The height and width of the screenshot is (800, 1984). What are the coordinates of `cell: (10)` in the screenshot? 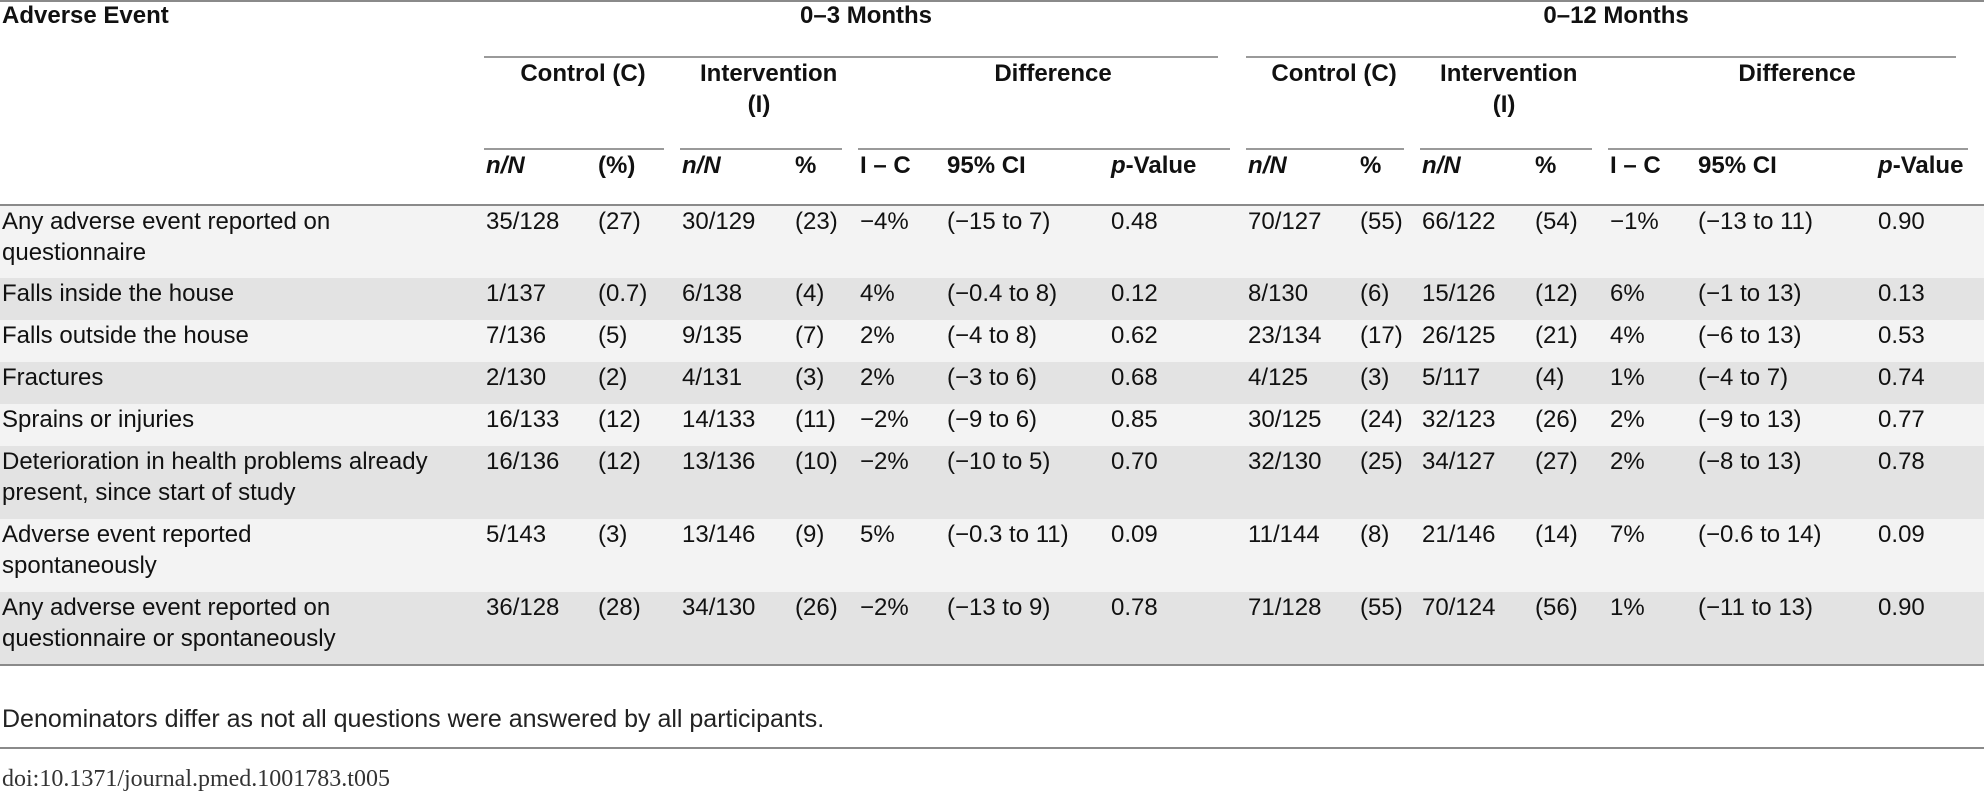 It's located at (825, 482).